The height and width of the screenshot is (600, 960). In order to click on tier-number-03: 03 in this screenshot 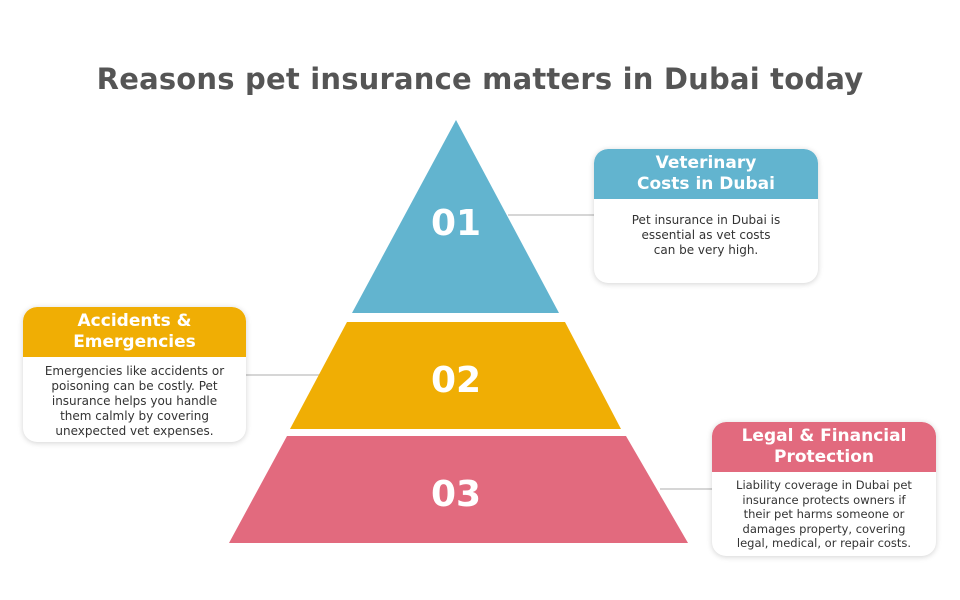, I will do `click(456, 494)`.